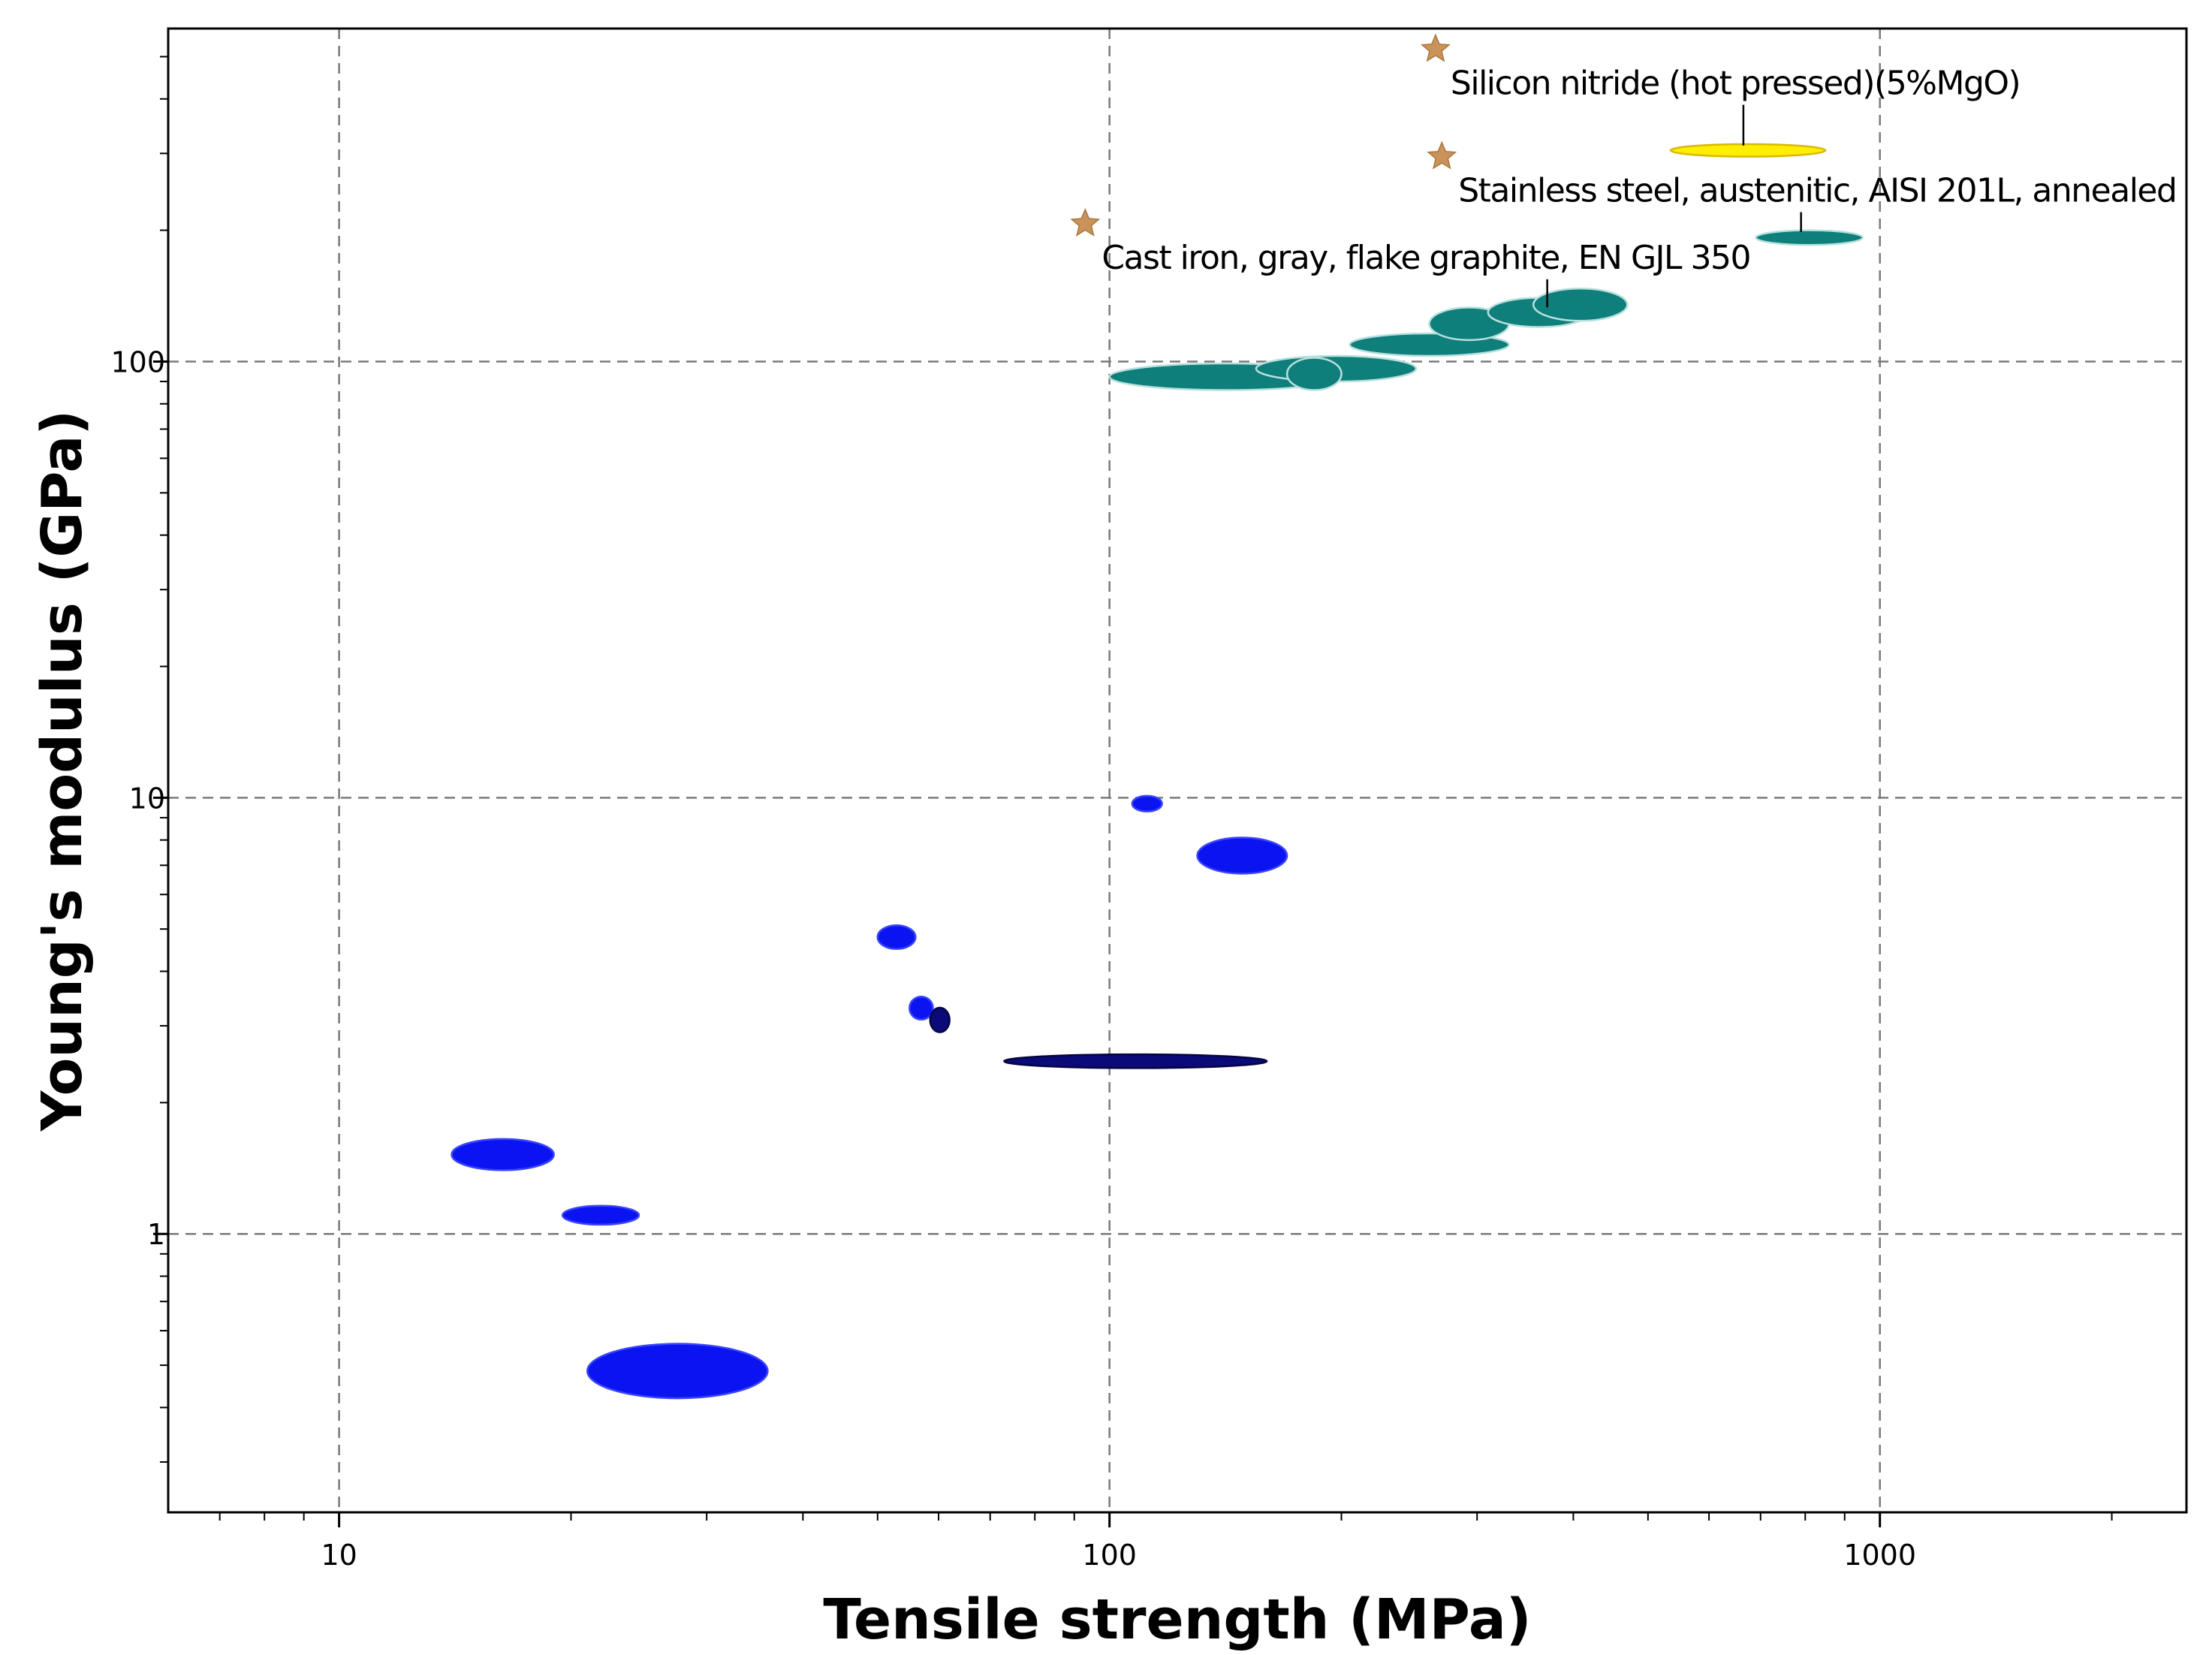 The image size is (2212, 1655). I want to click on x-tick-label: 100, so click(1109, 1555).